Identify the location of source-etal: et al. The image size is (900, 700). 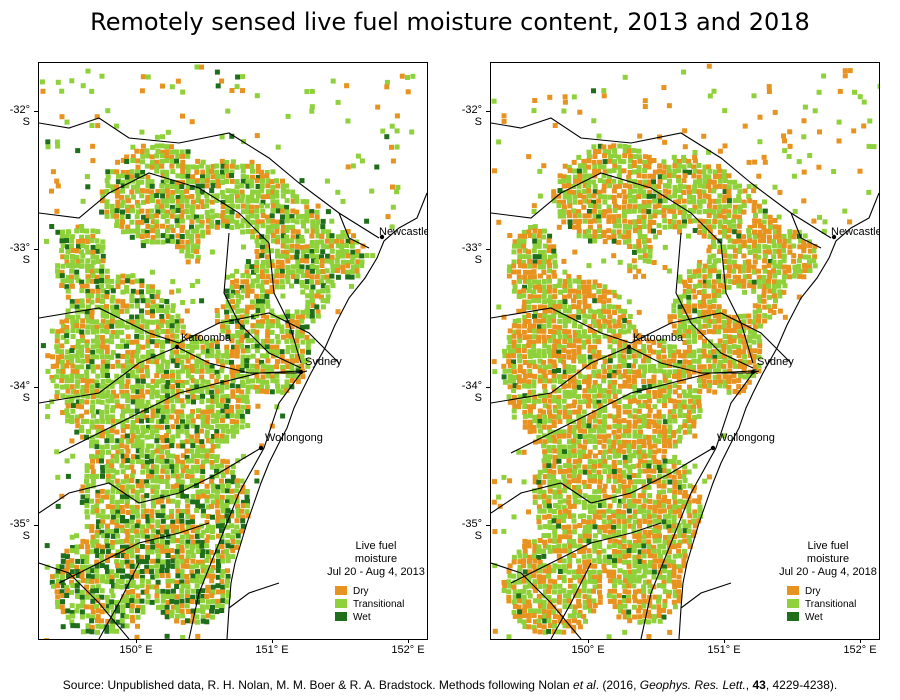
(584, 685).